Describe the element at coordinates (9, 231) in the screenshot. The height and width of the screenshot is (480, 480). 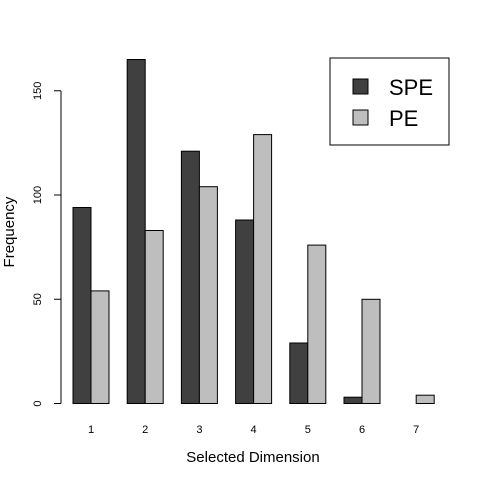
I see `y-axis-title: Frequency` at that location.